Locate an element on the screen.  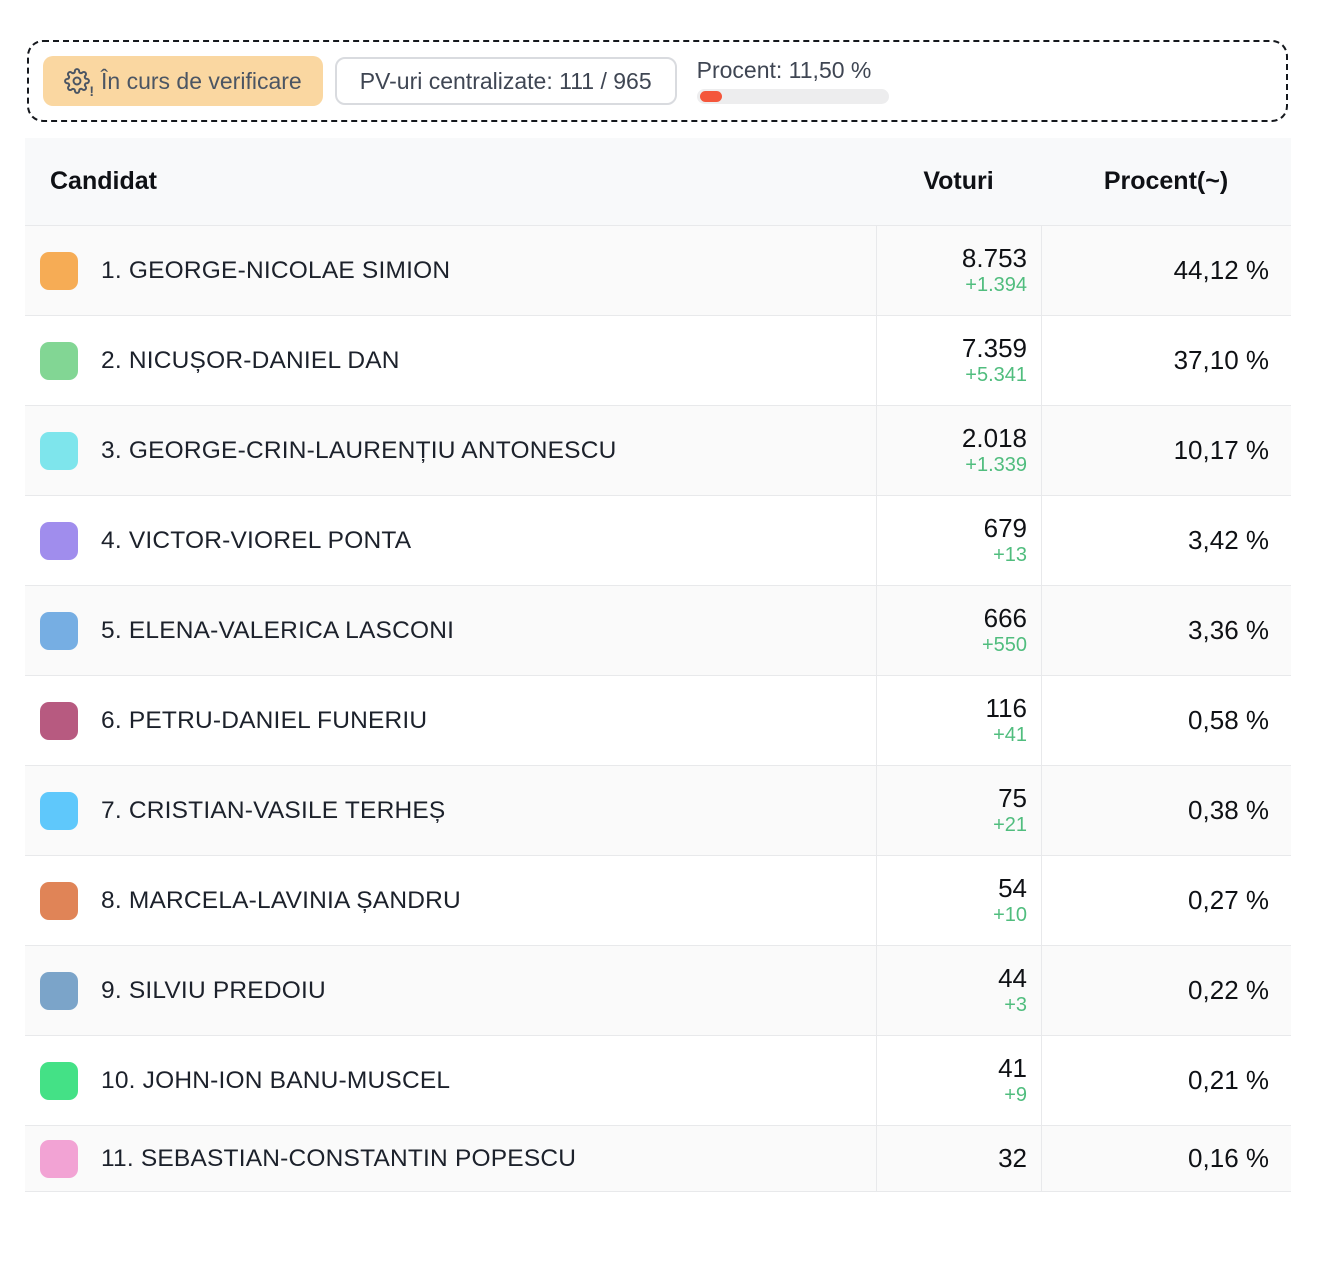
candidate-cell: 11. SEBASTIAN-CONSTANTIN POPESCU is located at coordinates (450, 1158).